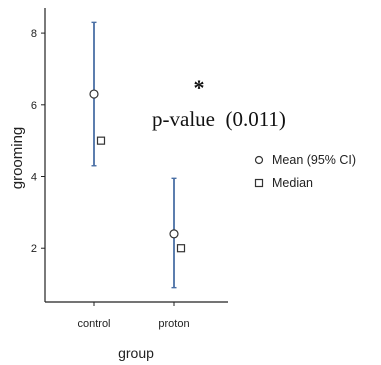 This screenshot has height=365, width=381. What do you see at coordinates (314, 160) in the screenshot?
I see `legend-mean-label: Mean (95% CI)` at bounding box center [314, 160].